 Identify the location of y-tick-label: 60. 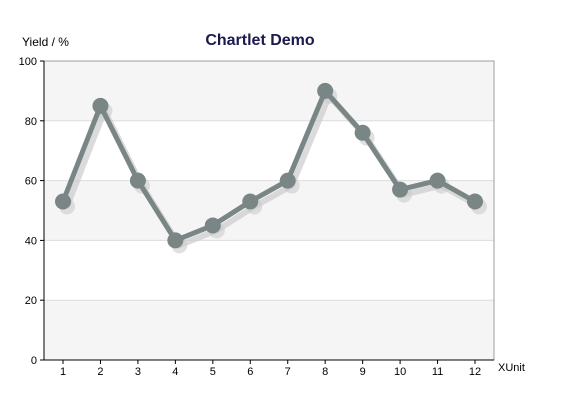
(31, 182).